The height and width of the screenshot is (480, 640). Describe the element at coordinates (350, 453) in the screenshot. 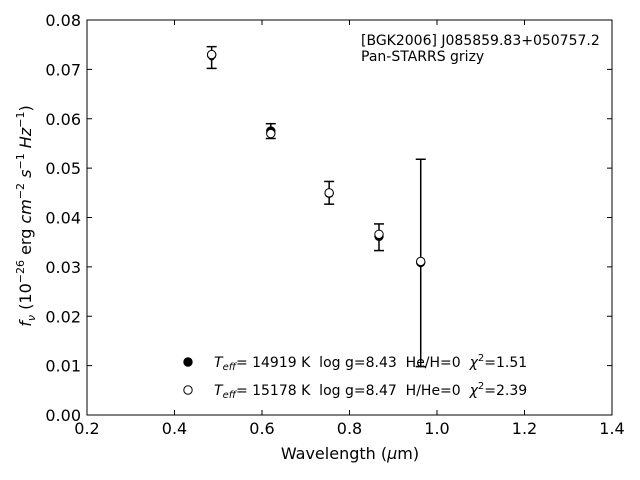

I see `x-axis-label: Wavelength (μm)` at that location.